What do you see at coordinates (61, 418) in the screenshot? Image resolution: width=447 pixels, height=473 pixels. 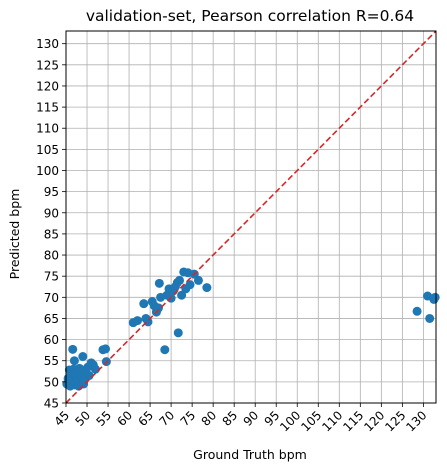 I see `x-tick-label: 45` at bounding box center [61, 418].